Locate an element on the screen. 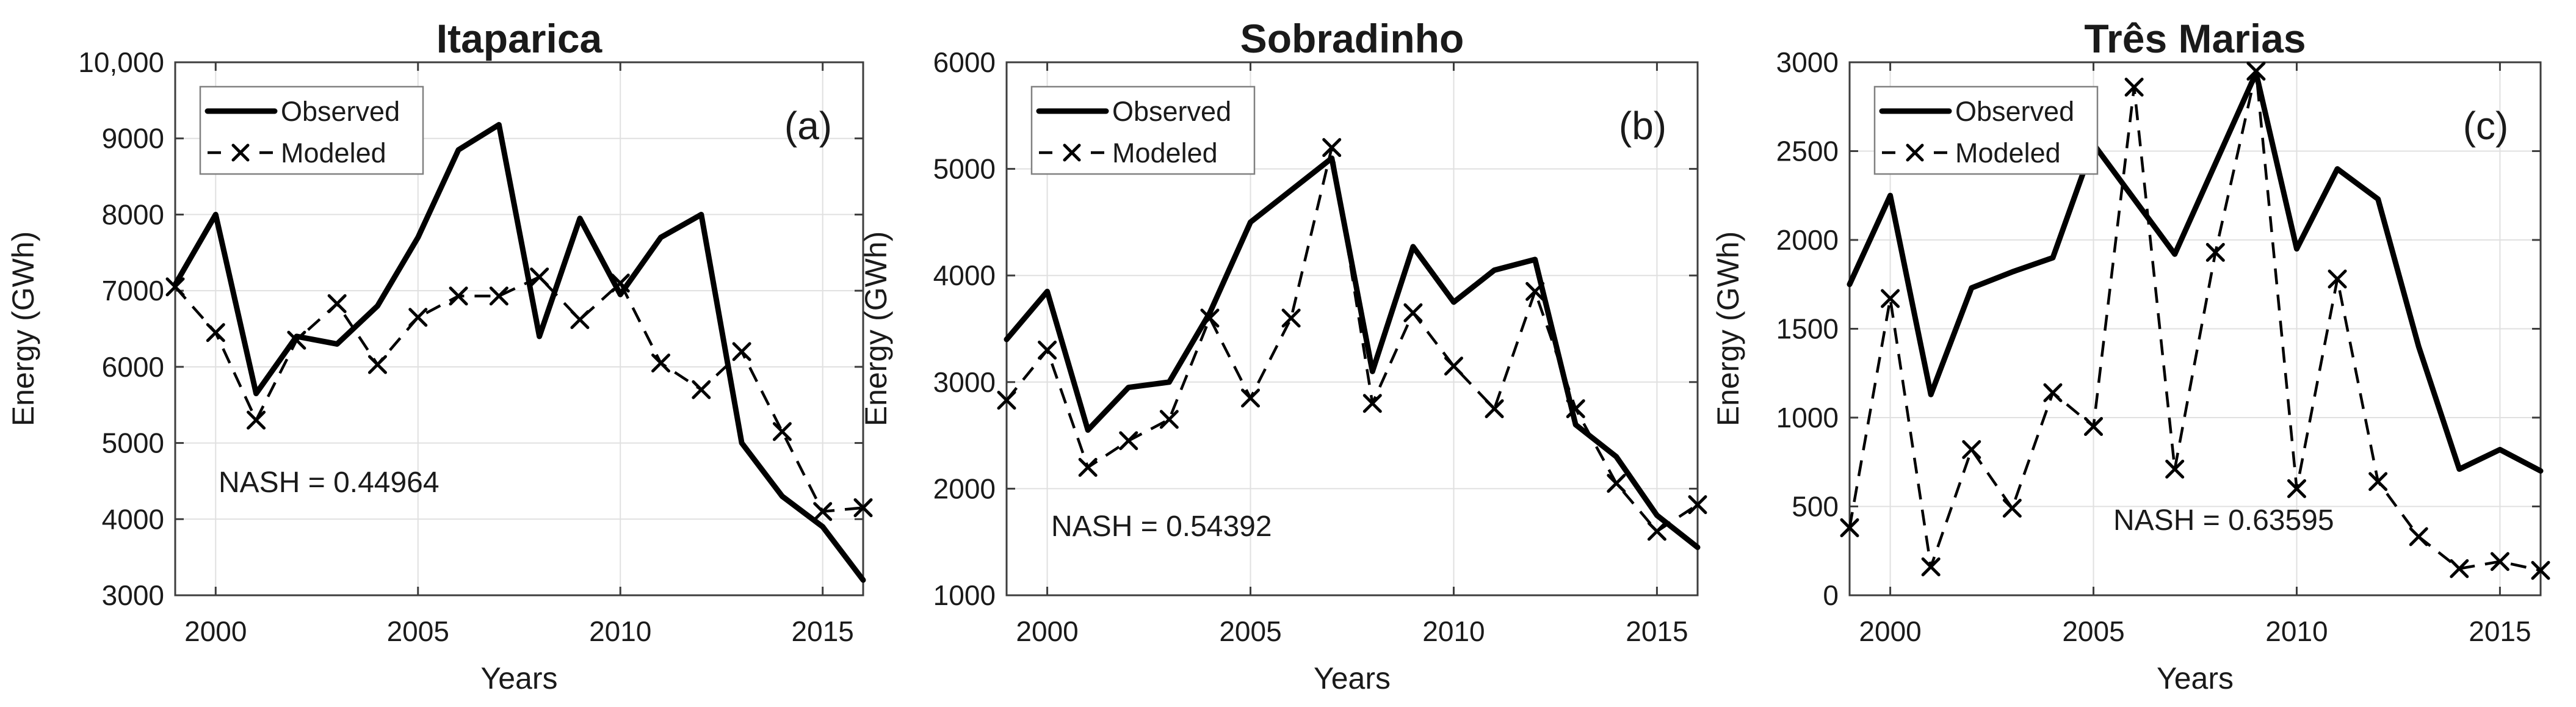 The width and height of the screenshot is (2576, 707). nash-annotation: NASH = 0.44964 is located at coordinates (329, 482).